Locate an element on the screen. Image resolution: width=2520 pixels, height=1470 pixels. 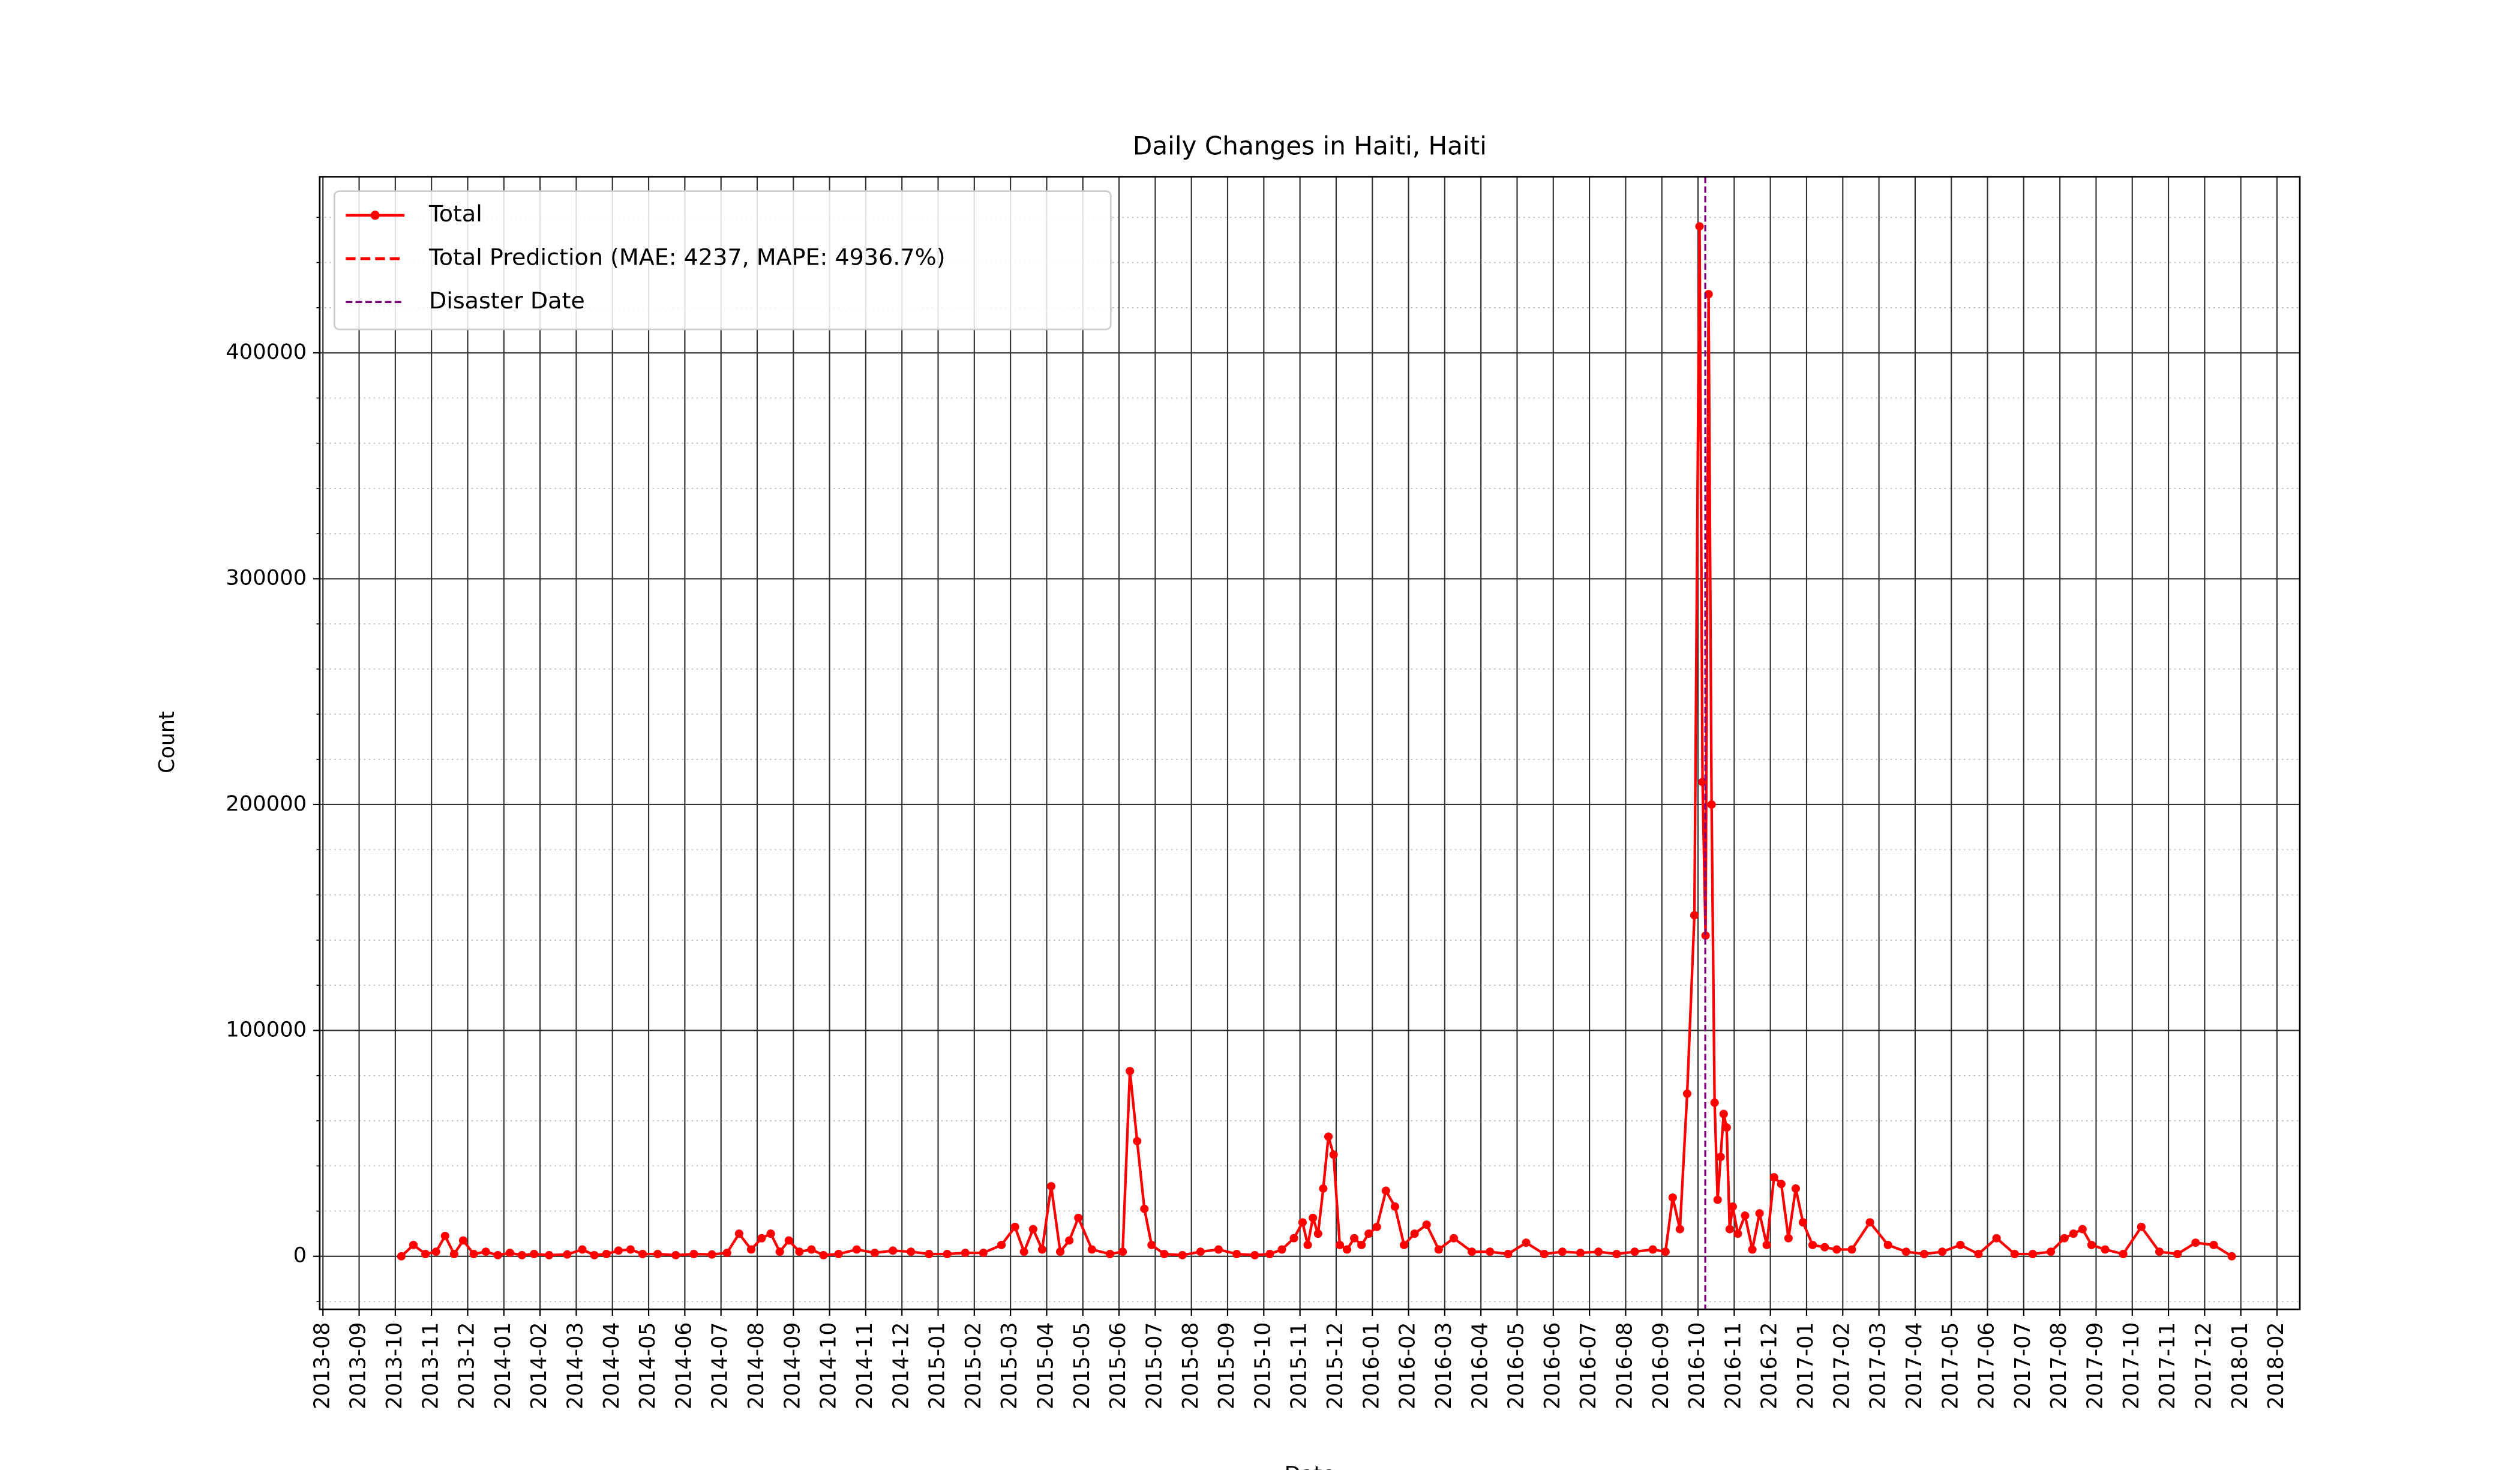
x-tick-label: 2014-05 is located at coordinates (647, 1365).